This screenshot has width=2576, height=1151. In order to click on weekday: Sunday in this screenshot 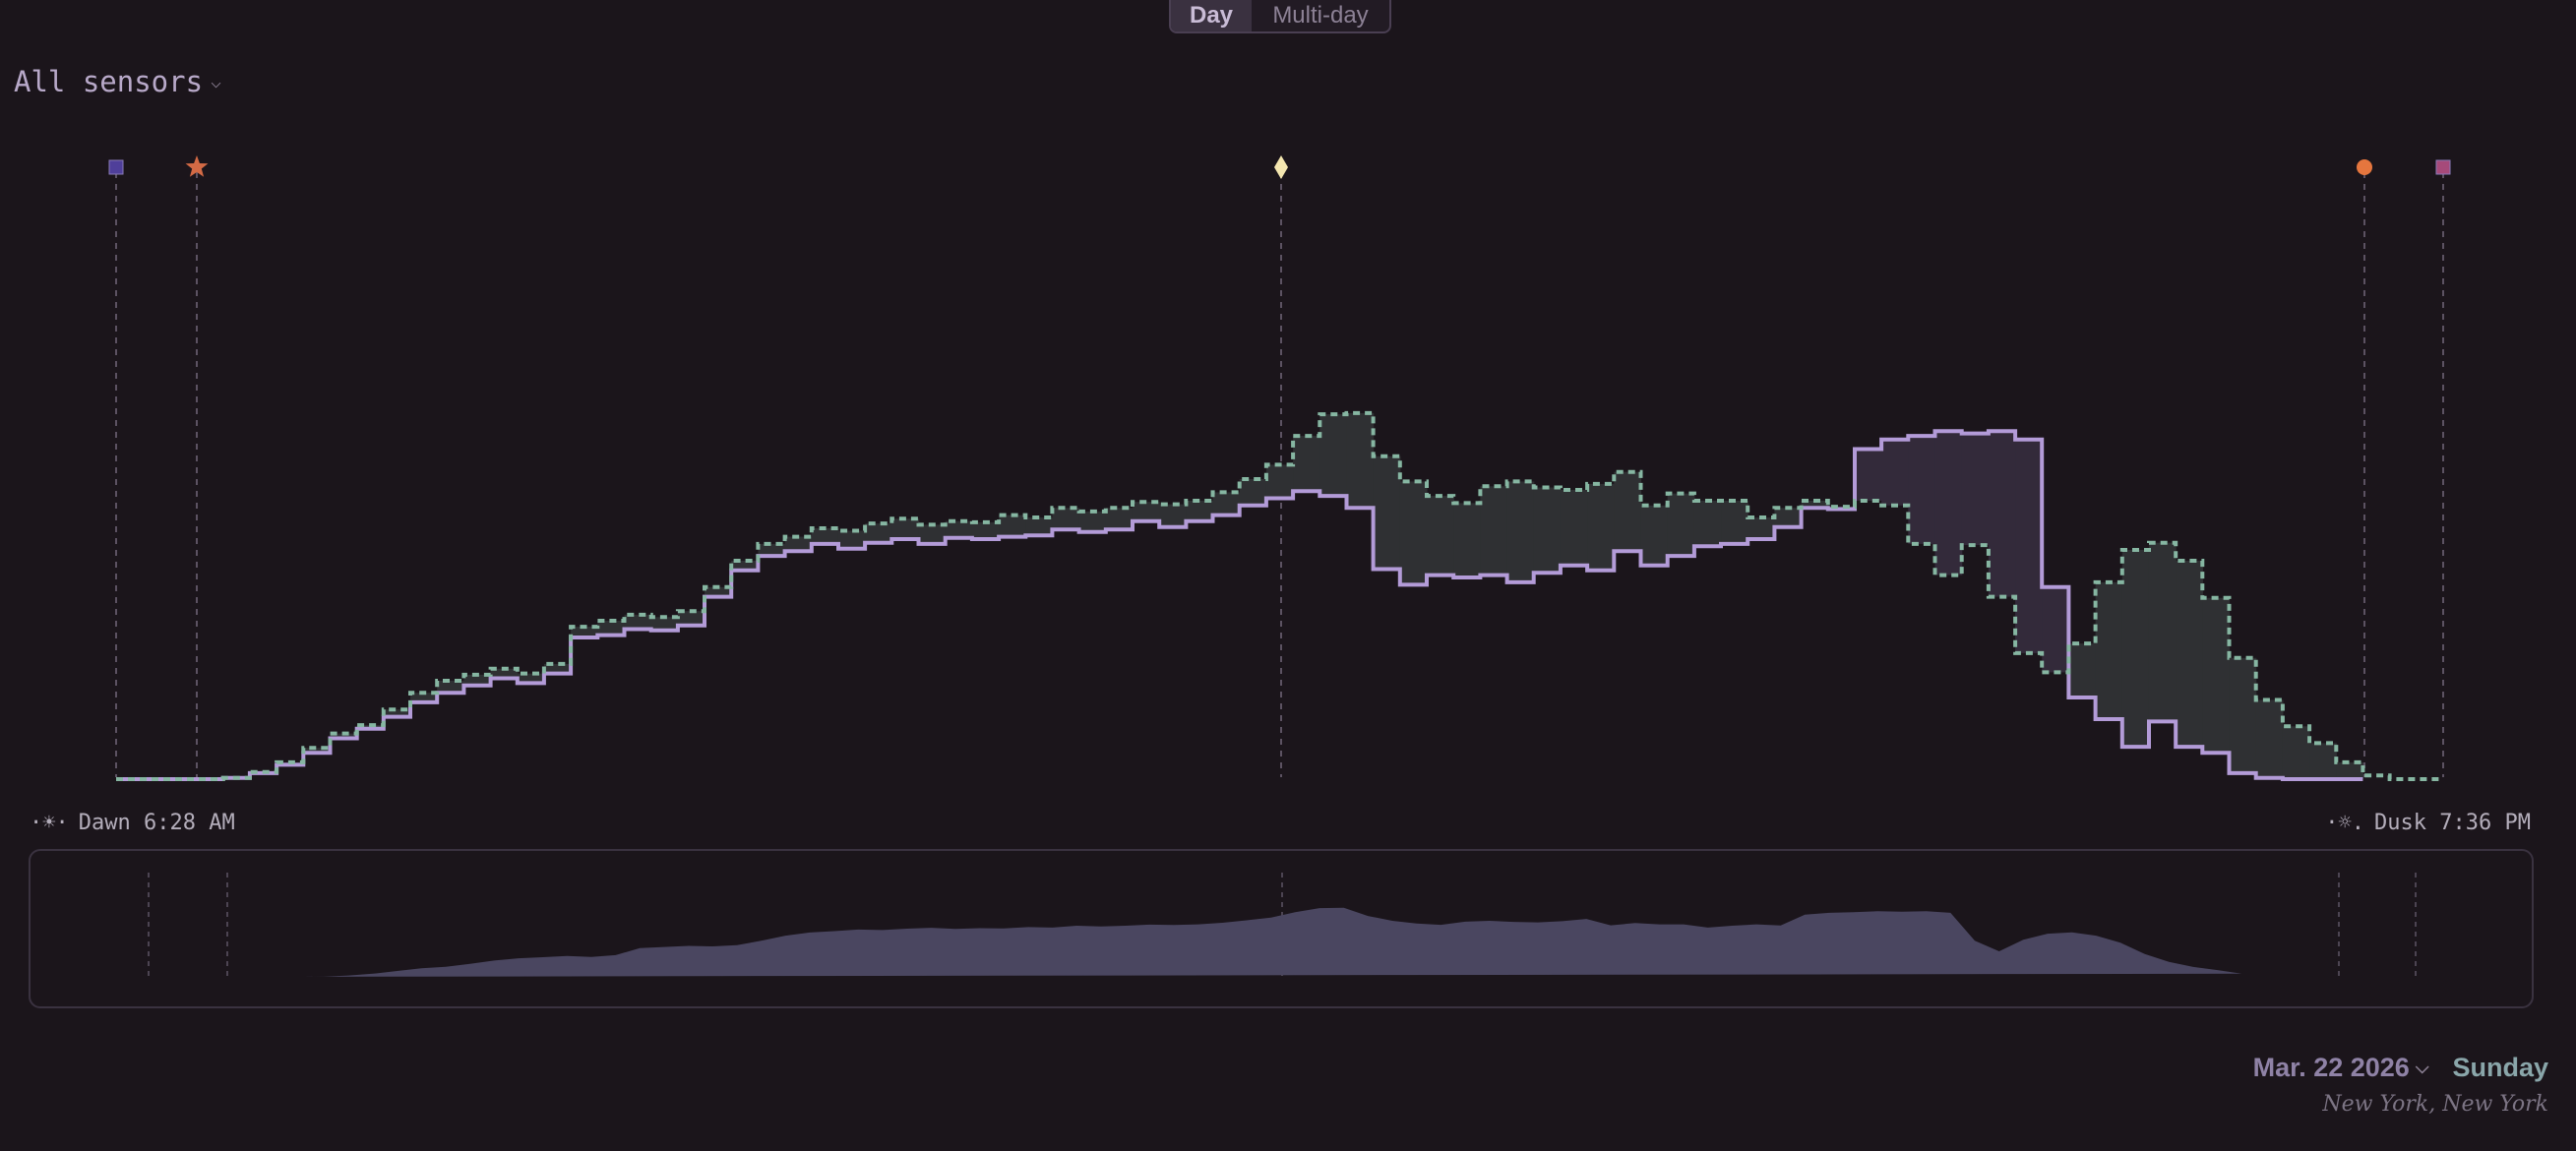, I will do `click(2500, 1067)`.